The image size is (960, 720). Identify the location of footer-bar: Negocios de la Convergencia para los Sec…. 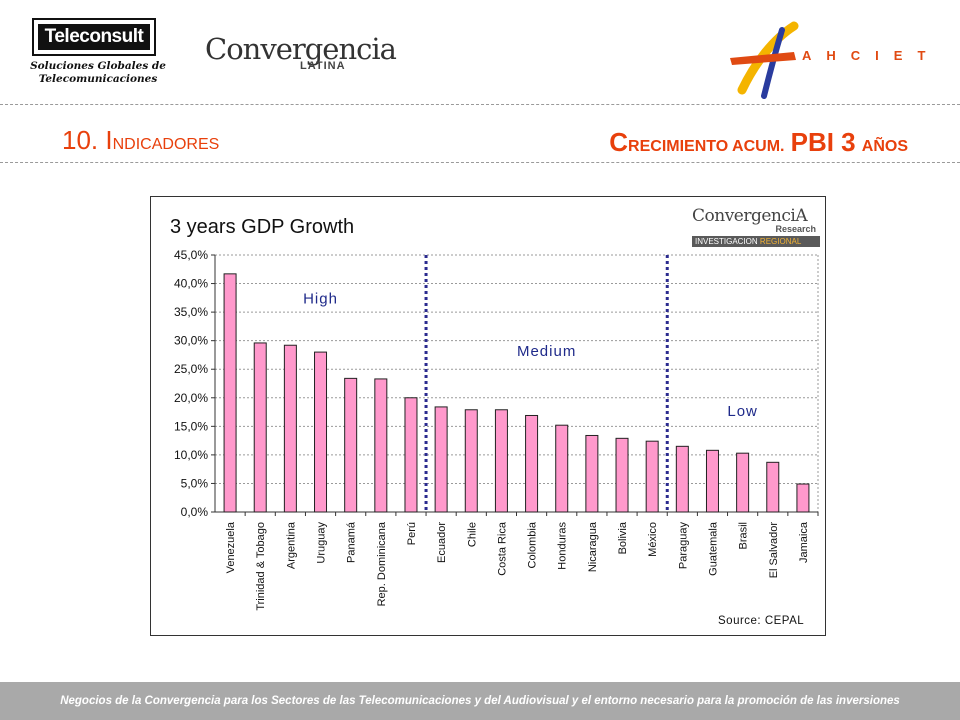
(480, 701).